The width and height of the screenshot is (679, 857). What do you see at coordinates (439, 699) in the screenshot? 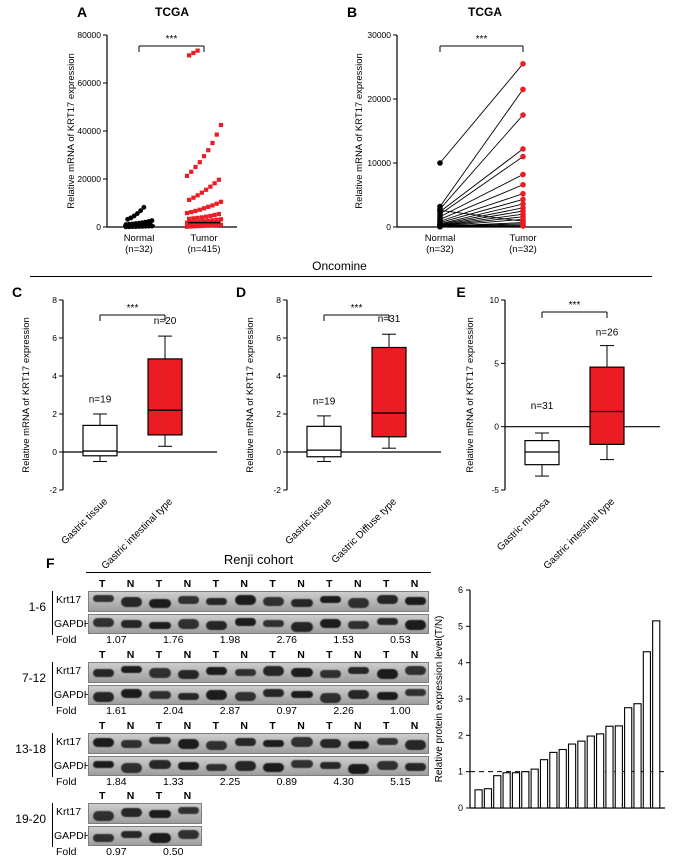
I see `y-axis-label: Relative protein expression level(T/N)` at bounding box center [439, 699].